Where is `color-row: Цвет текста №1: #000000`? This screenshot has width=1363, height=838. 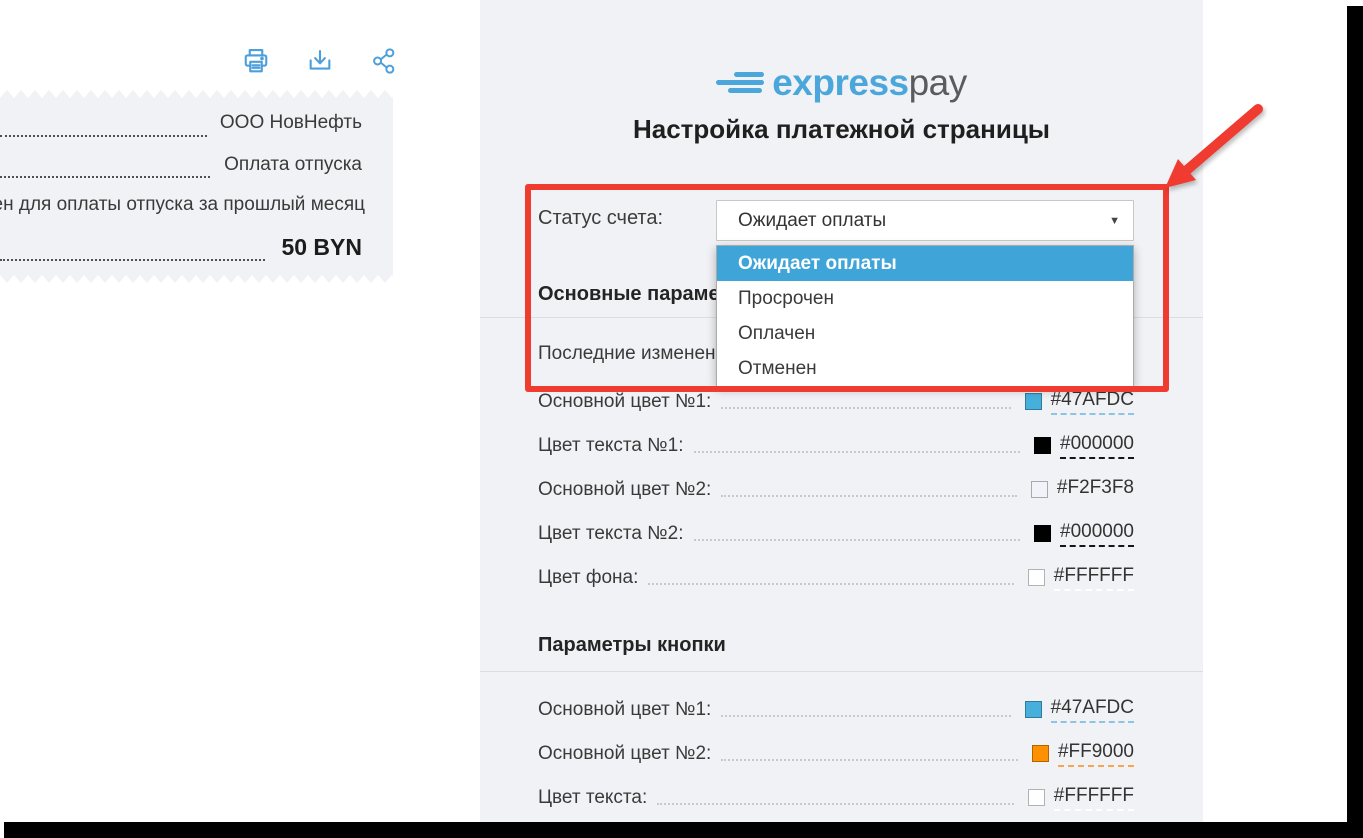
color-row: Цвет текста №1: #000000 is located at coordinates (836, 445).